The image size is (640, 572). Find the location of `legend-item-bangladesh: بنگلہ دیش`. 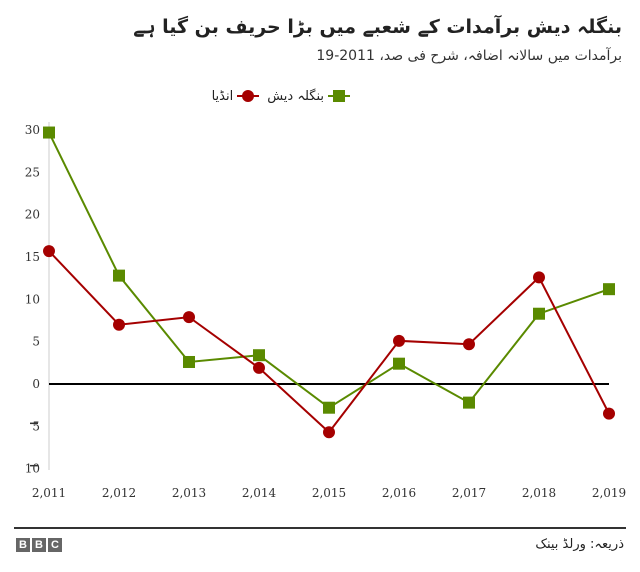

legend-item-bangladesh: بنگلہ دیش is located at coordinates (308, 96).